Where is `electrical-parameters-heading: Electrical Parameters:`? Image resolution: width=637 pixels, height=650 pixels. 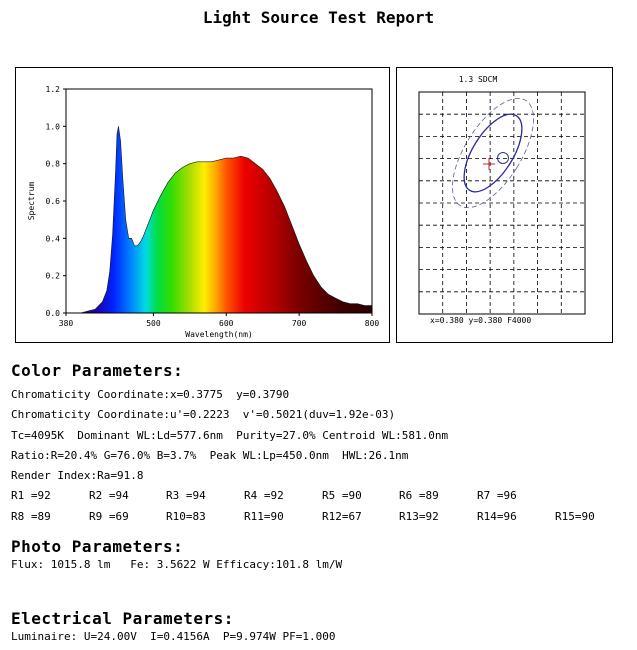
electrical-parameters-heading: Electrical Parameters: is located at coordinates (122, 618).